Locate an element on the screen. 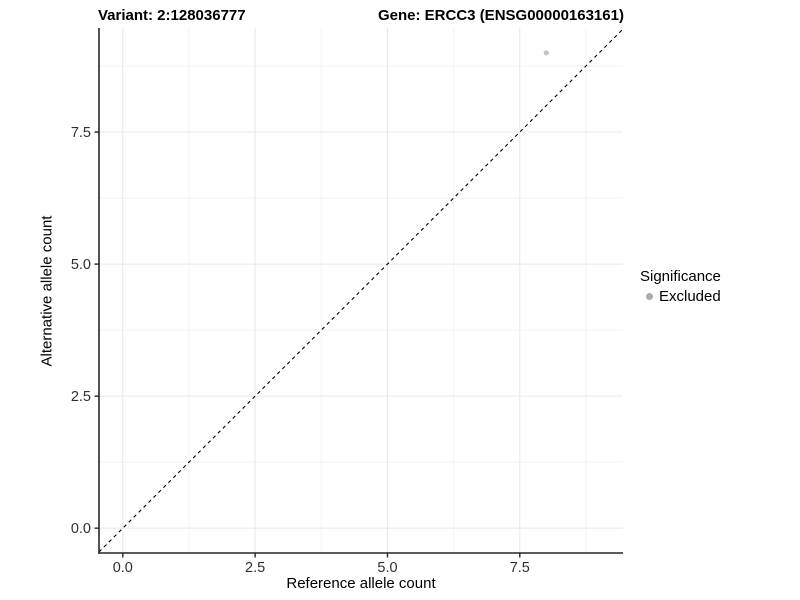 The image size is (800, 600). legend-key is located at coordinates (649, 296).